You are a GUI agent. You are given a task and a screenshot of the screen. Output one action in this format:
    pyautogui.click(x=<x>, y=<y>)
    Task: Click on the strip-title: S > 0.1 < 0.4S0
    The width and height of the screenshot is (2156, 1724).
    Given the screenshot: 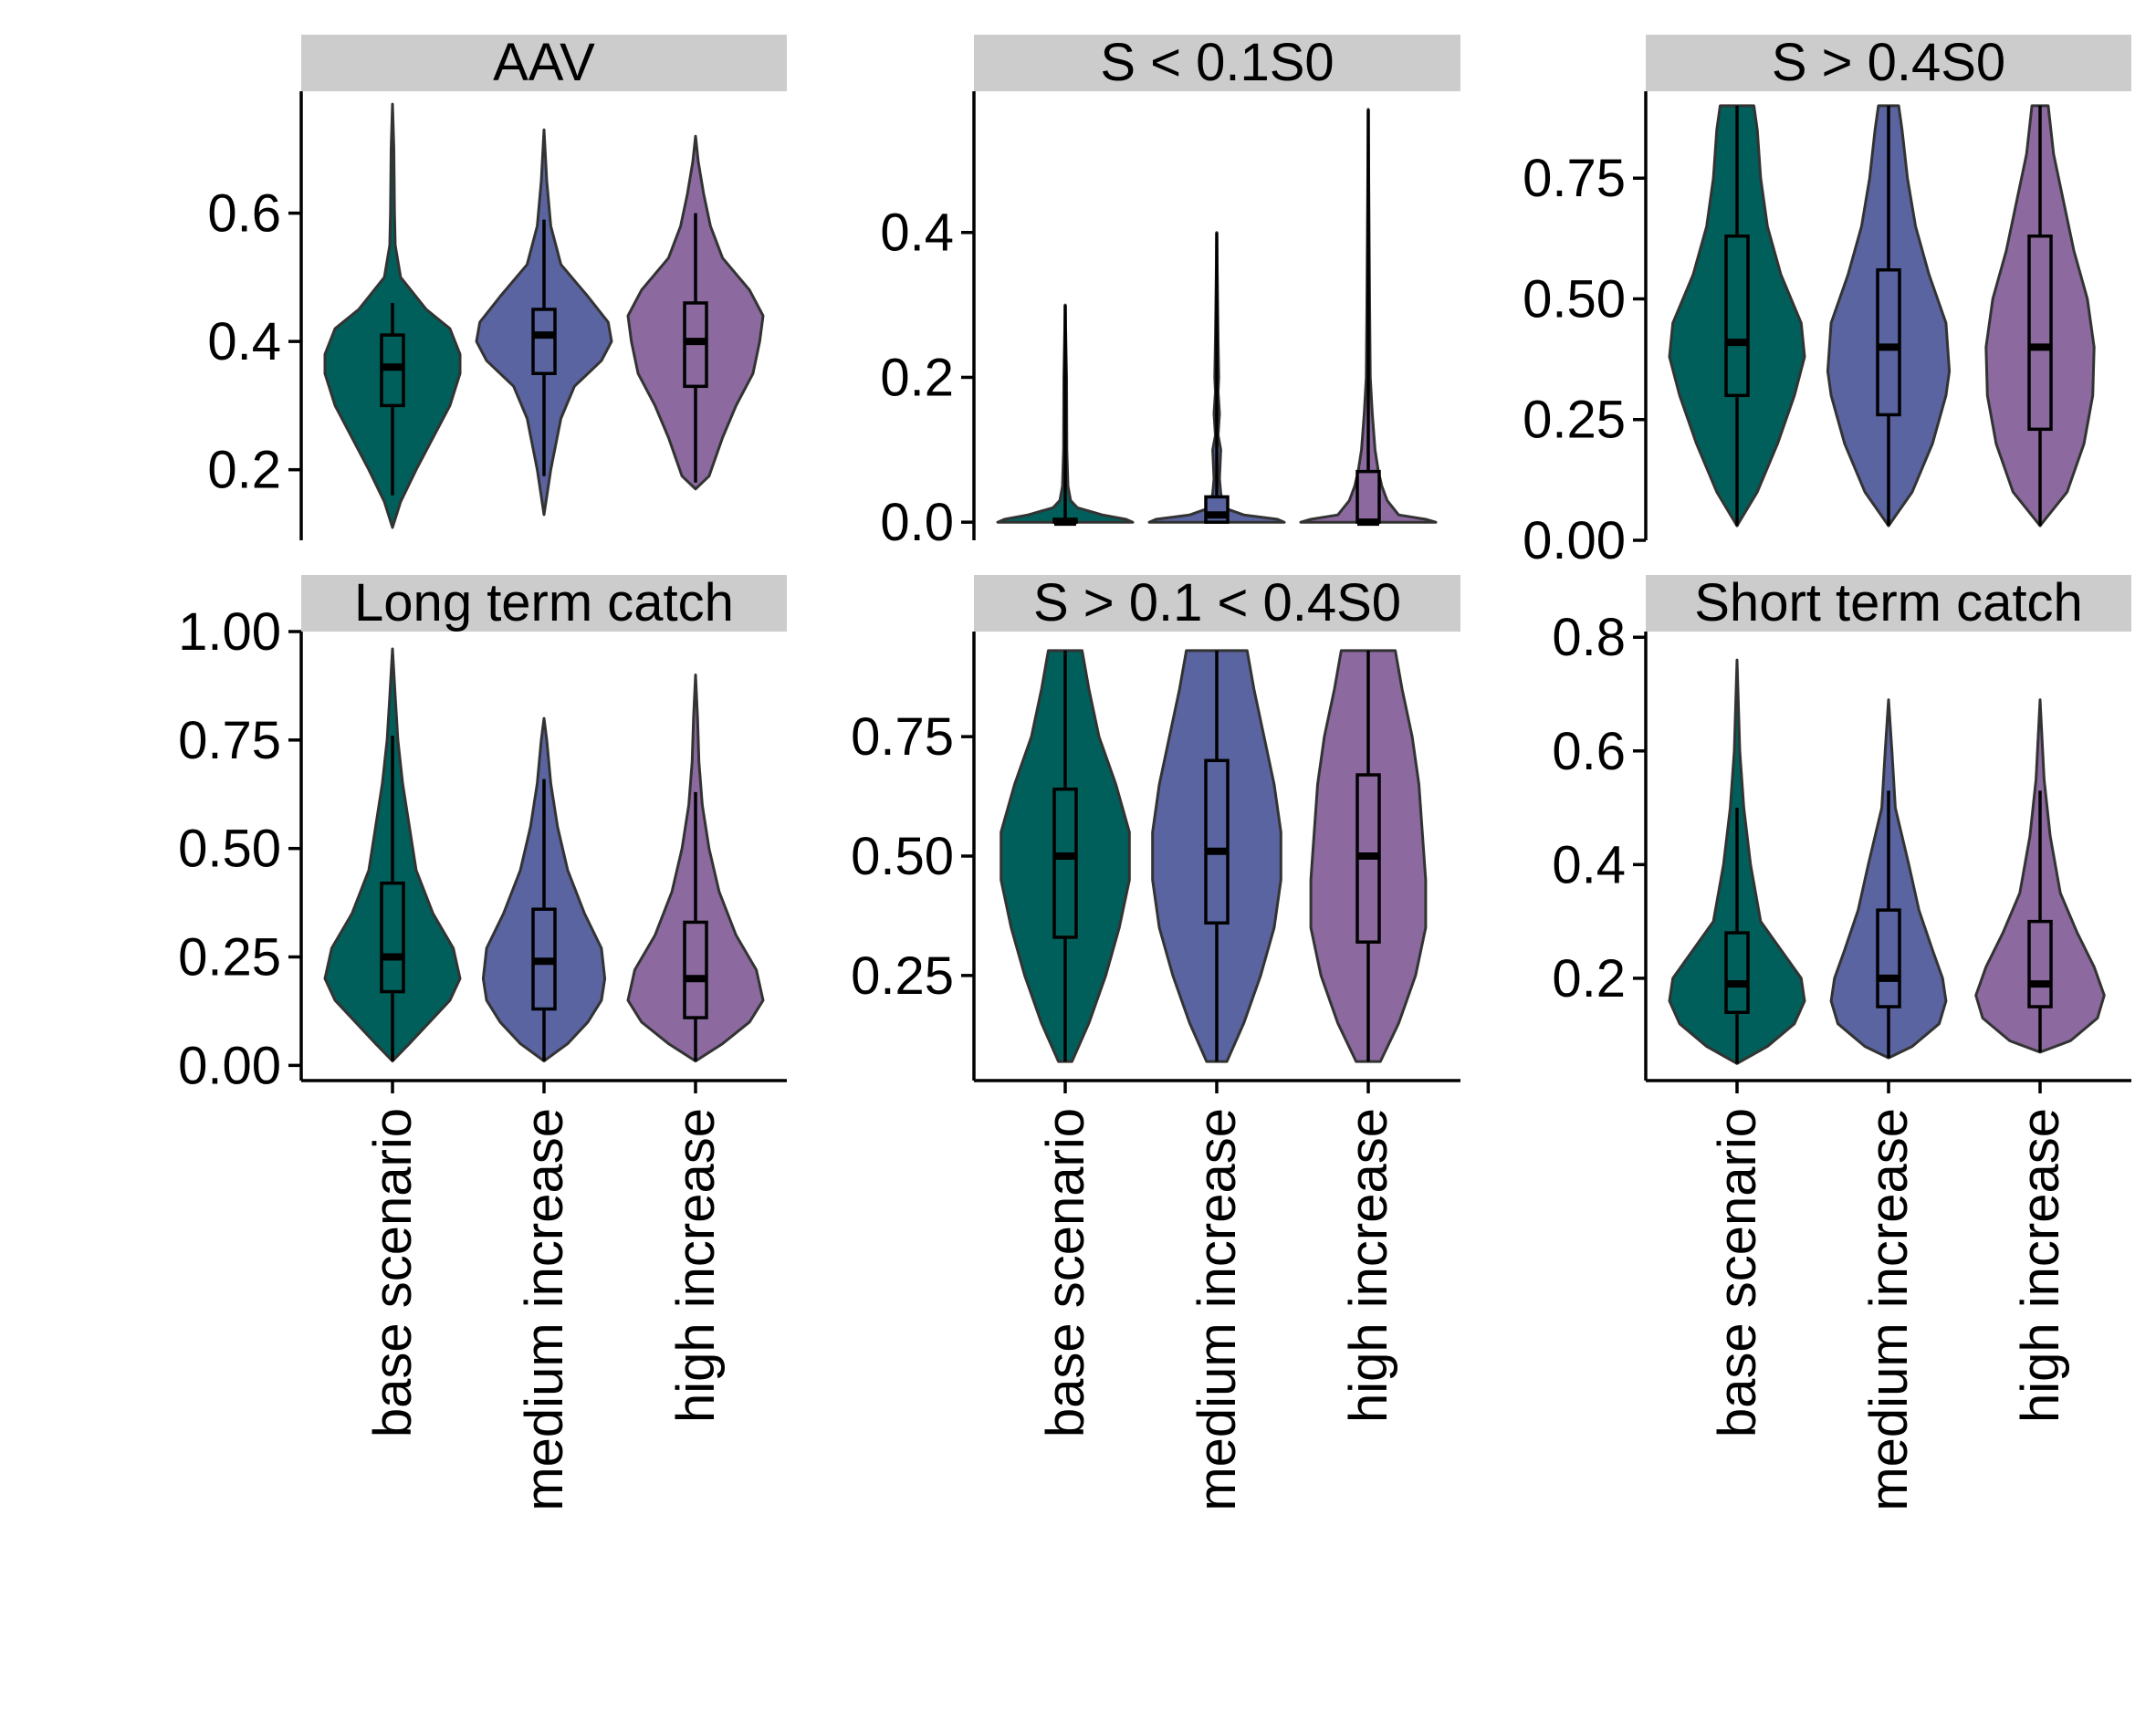 What is the action you would take?
    pyautogui.click(x=1217, y=602)
    